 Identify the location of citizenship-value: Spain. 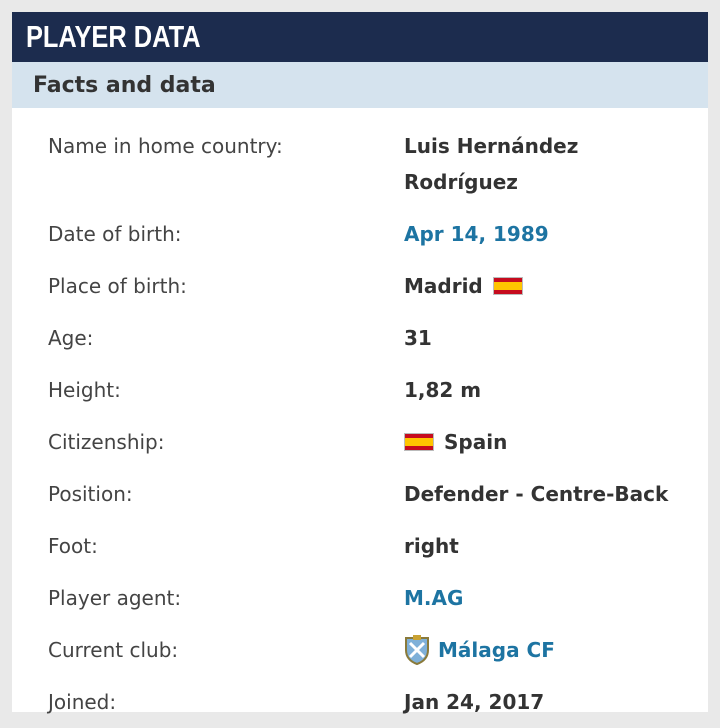
(476, 442).